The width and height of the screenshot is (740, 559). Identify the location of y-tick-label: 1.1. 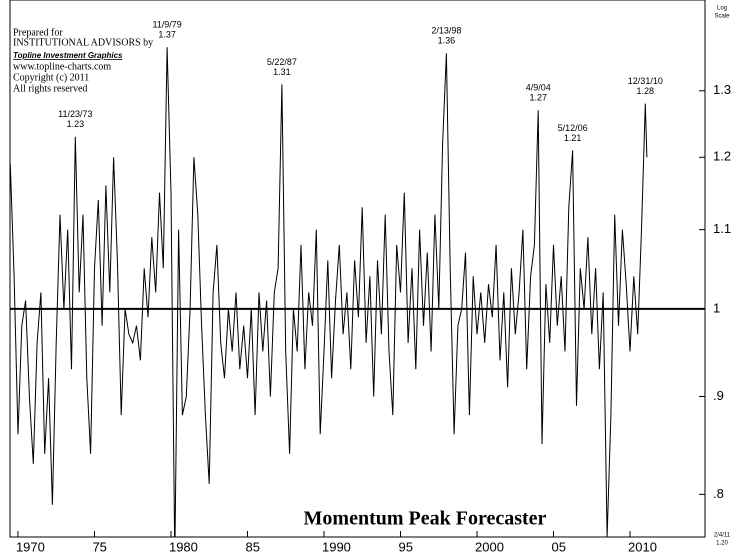
(722, 228).